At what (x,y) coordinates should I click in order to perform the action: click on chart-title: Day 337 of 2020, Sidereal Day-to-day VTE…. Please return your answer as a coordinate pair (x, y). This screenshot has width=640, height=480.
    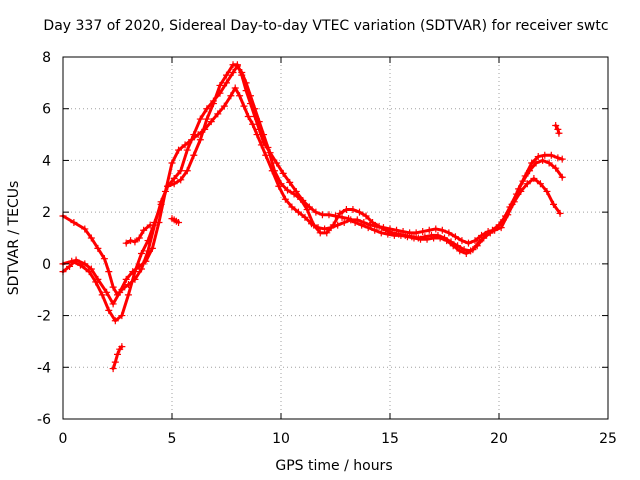
    Looking at the image, I should click on (325, 26).